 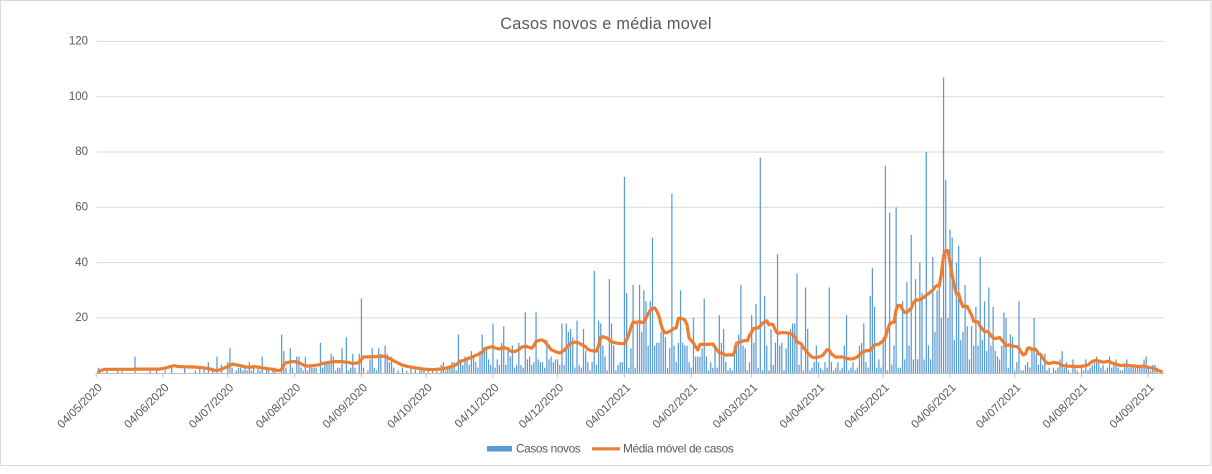 I want to click on svg-text: Casos novos, so click(x=548, y=448).